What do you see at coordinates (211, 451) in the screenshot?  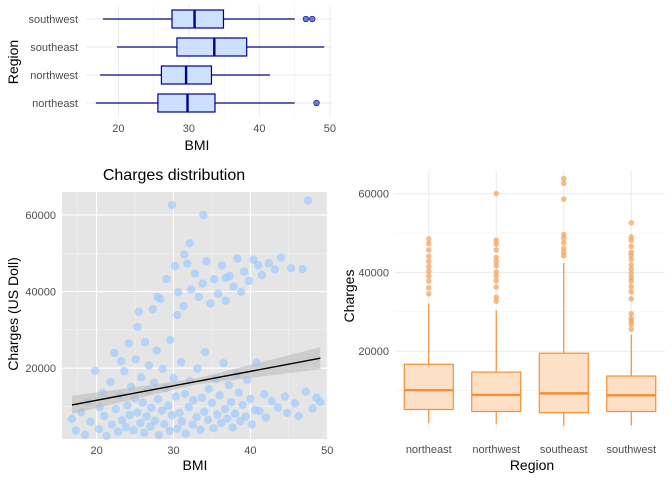 I see `scatter-x-tick-labels: 20 30 40 50` at bounding box center [211, 451].